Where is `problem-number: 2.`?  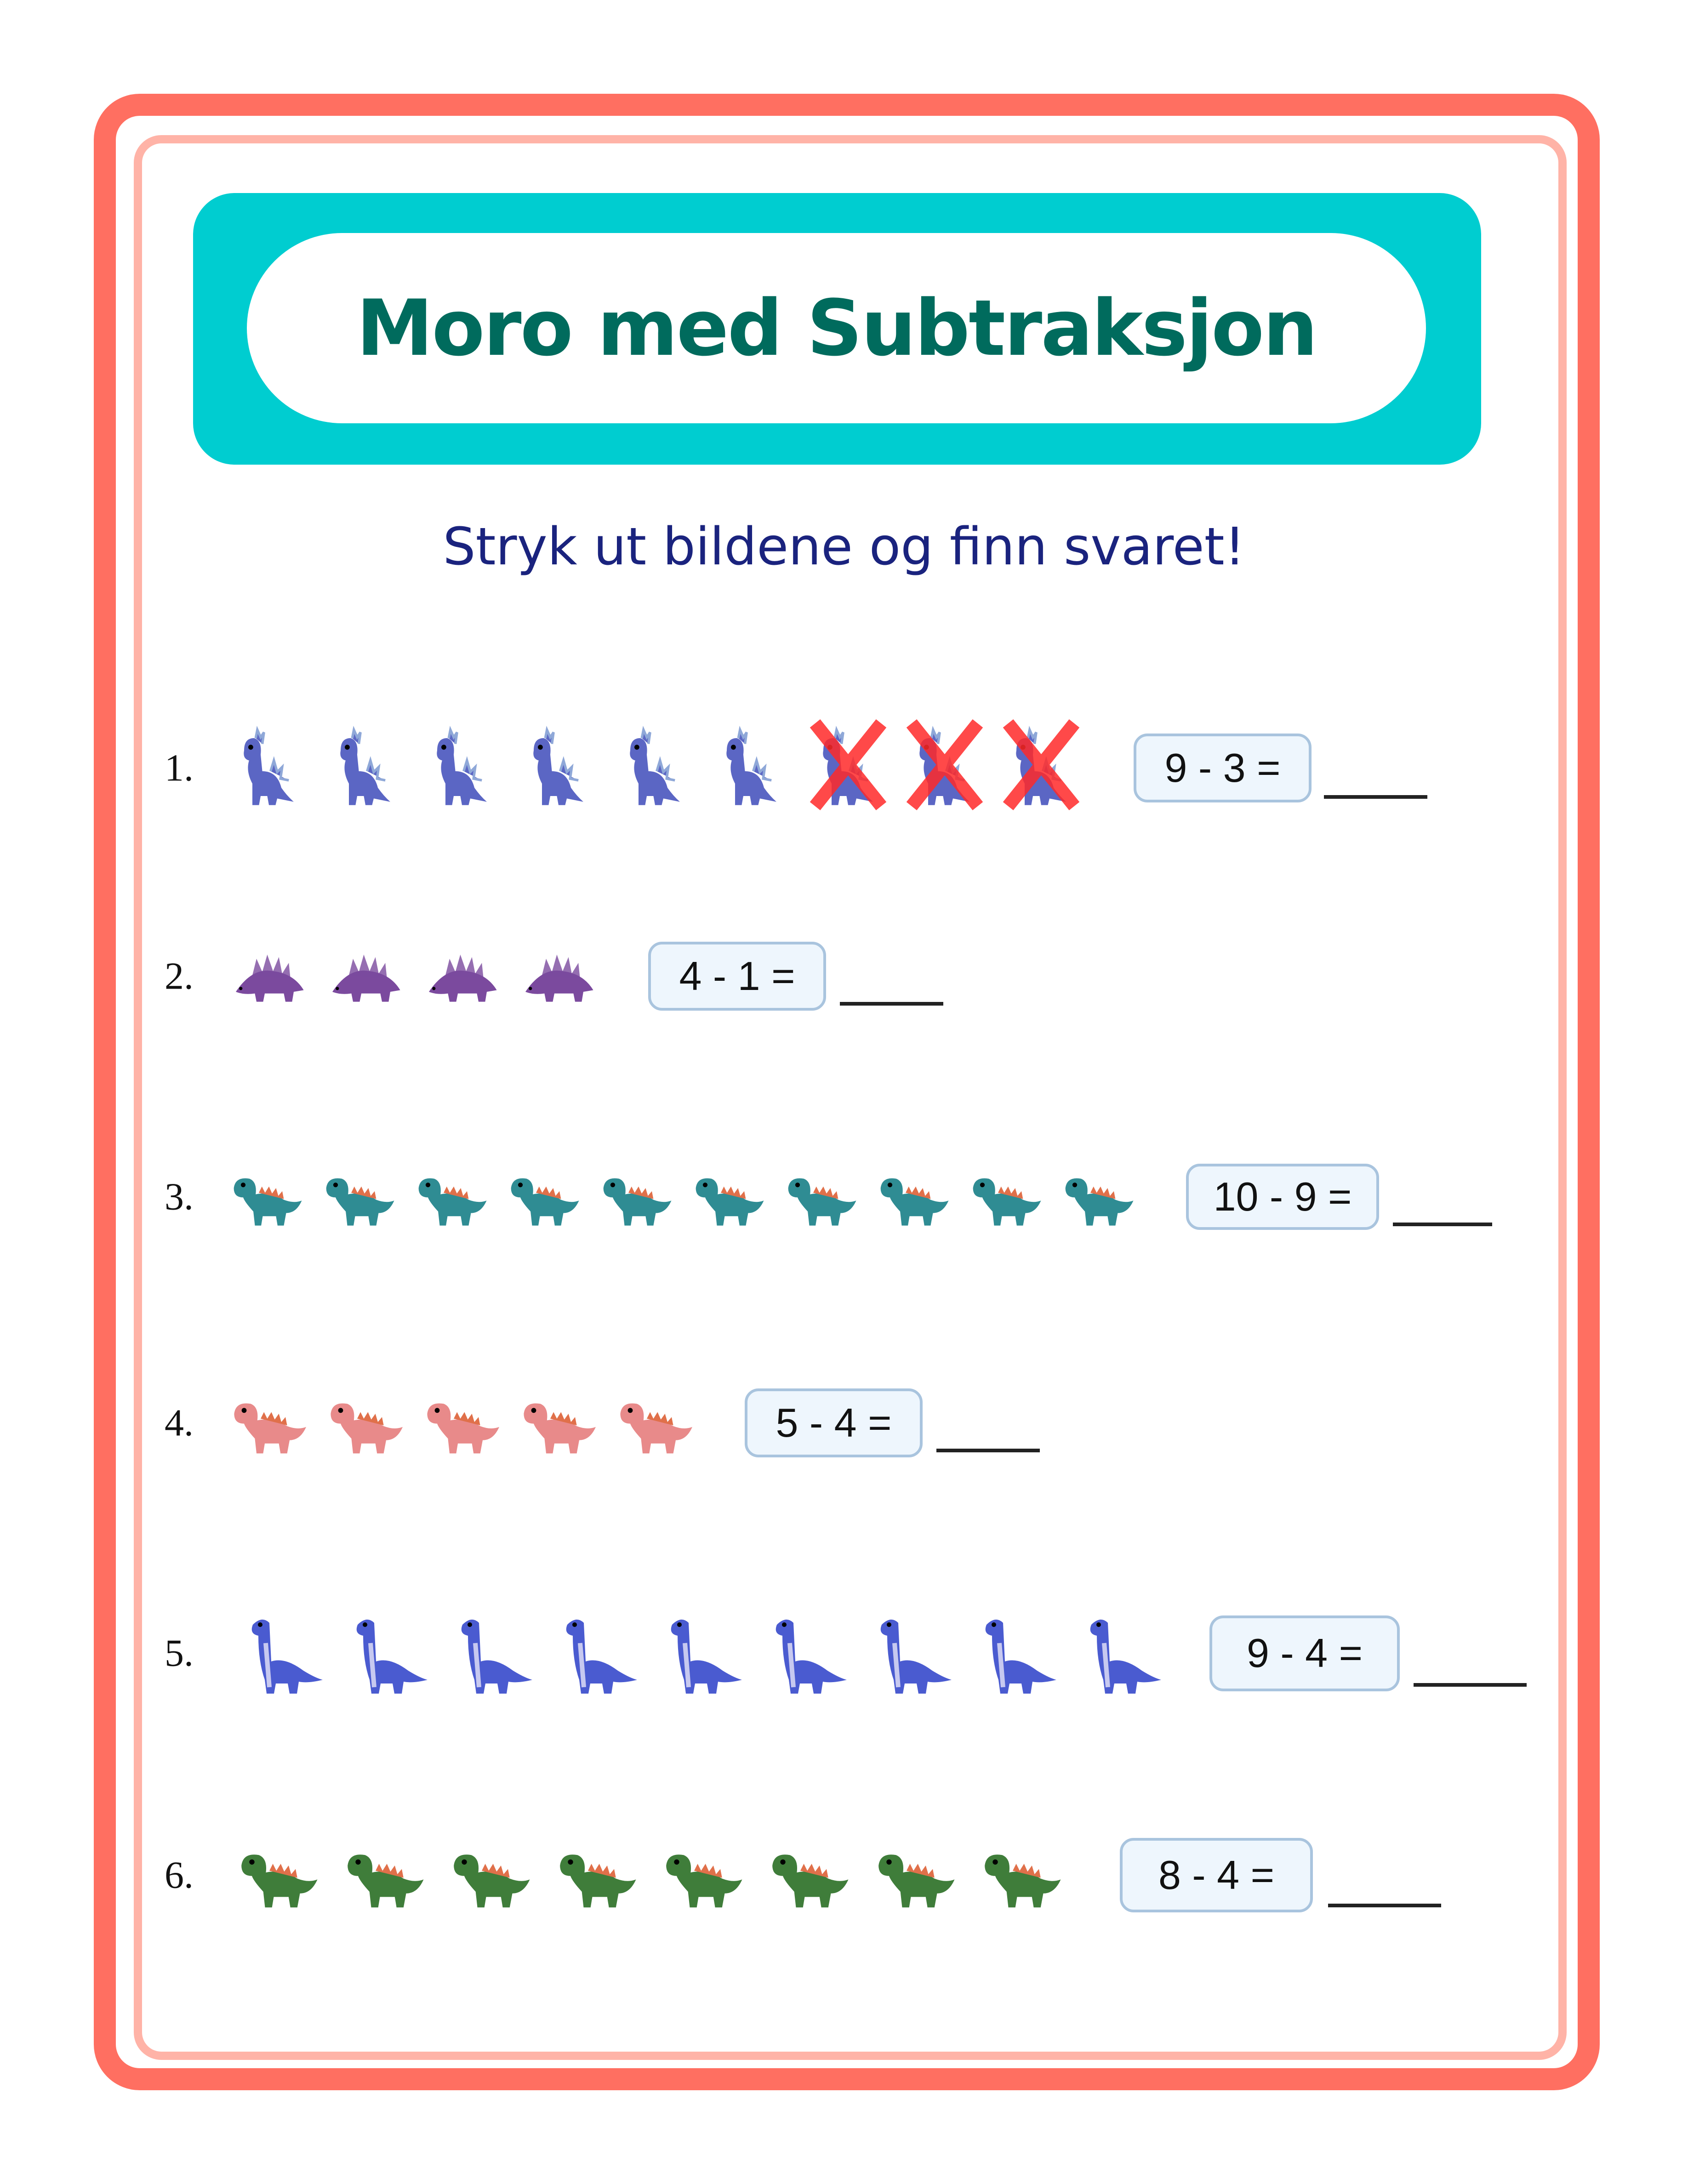
problem-number: 2. is located at coordinates (179, 976).